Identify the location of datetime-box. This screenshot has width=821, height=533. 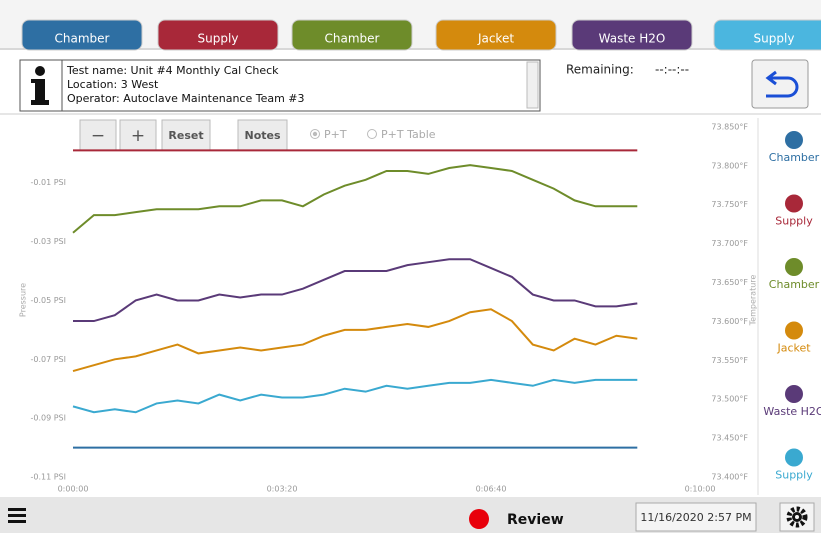
(696, 517).